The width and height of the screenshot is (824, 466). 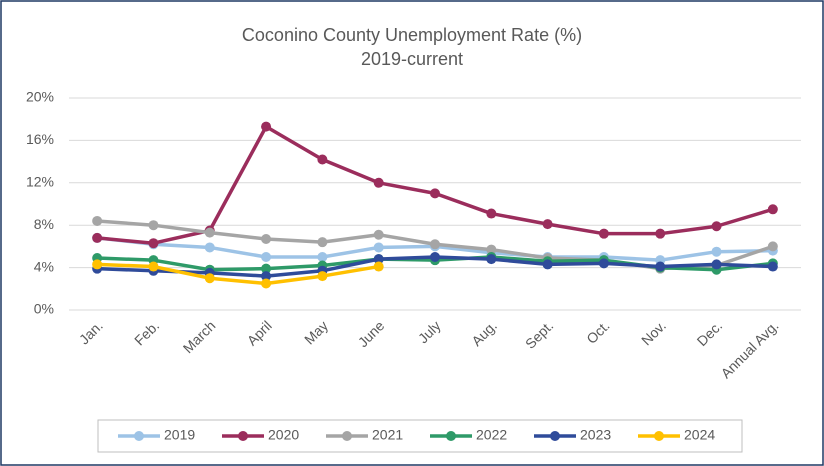 I want to click on series-line, so click(x=238, y=274).